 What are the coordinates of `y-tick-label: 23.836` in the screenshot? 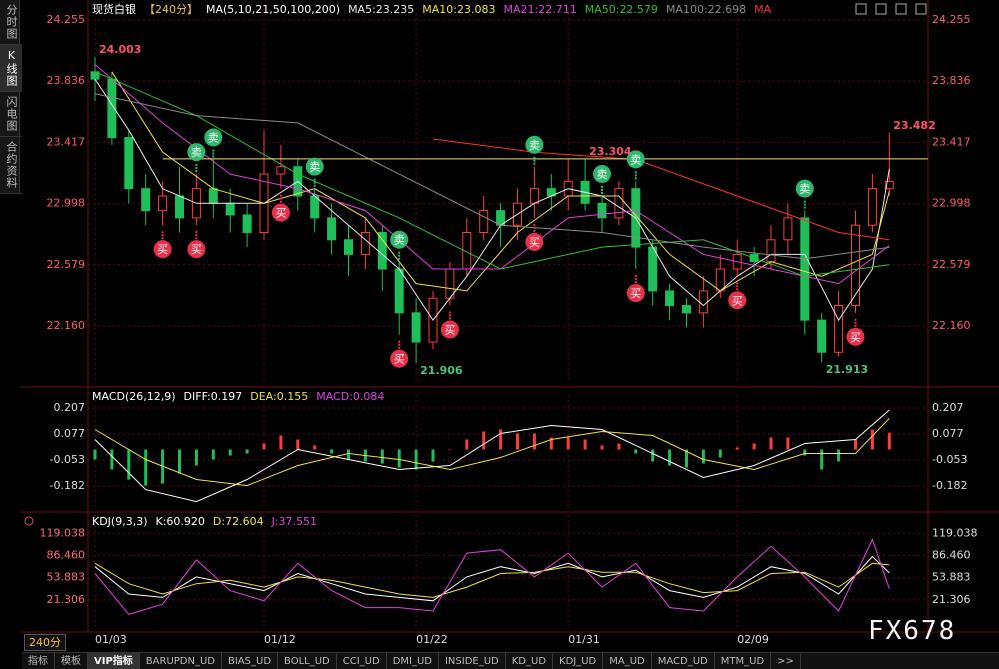 It's located at (951, 80).